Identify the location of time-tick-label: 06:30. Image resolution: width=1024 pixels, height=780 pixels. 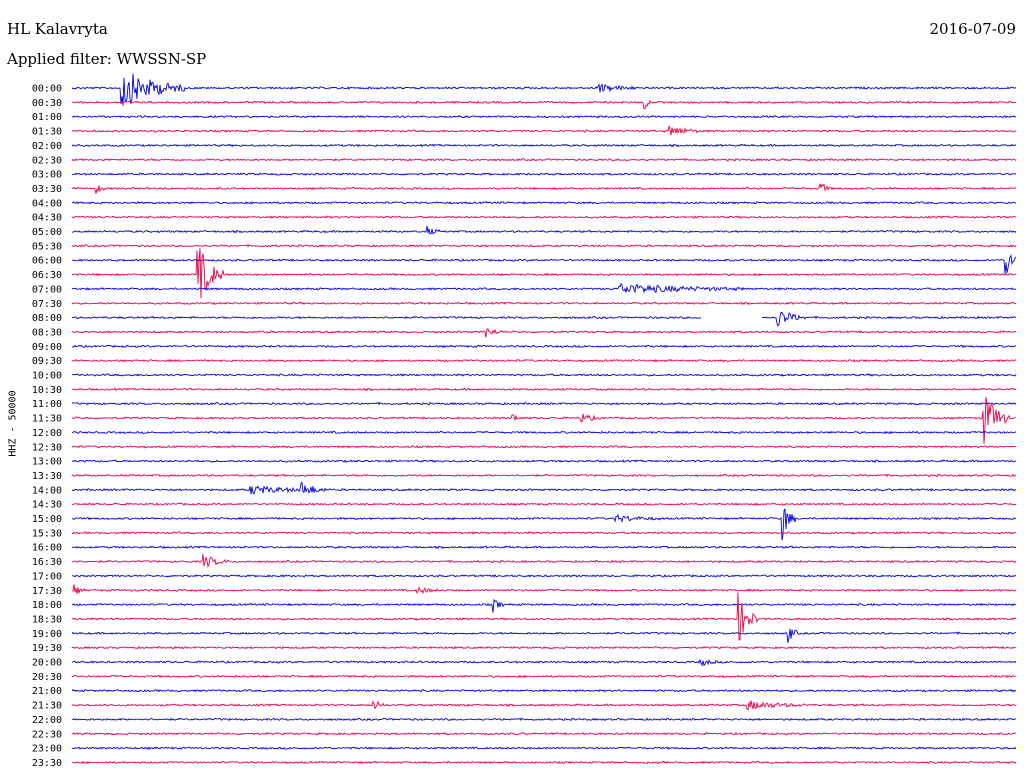
(47, 275).